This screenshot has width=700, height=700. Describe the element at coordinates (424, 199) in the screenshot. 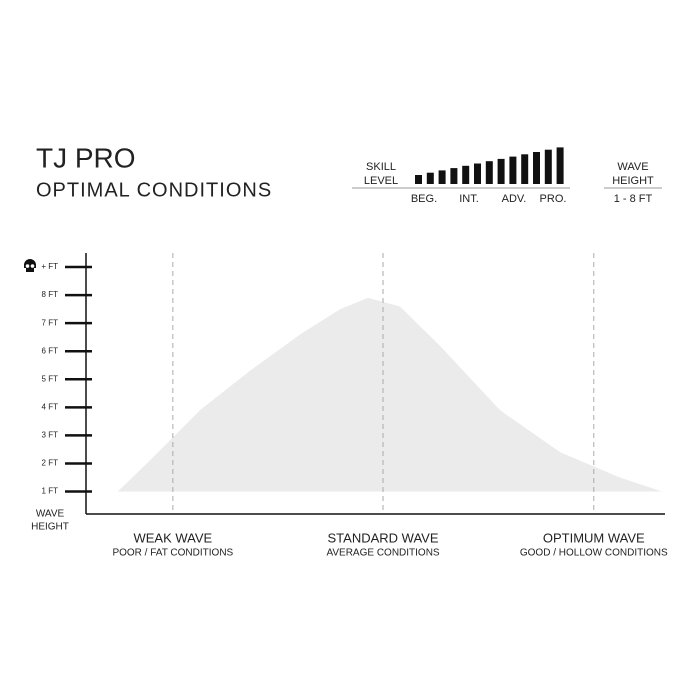

I see `skill-level: BEG.` at that location.